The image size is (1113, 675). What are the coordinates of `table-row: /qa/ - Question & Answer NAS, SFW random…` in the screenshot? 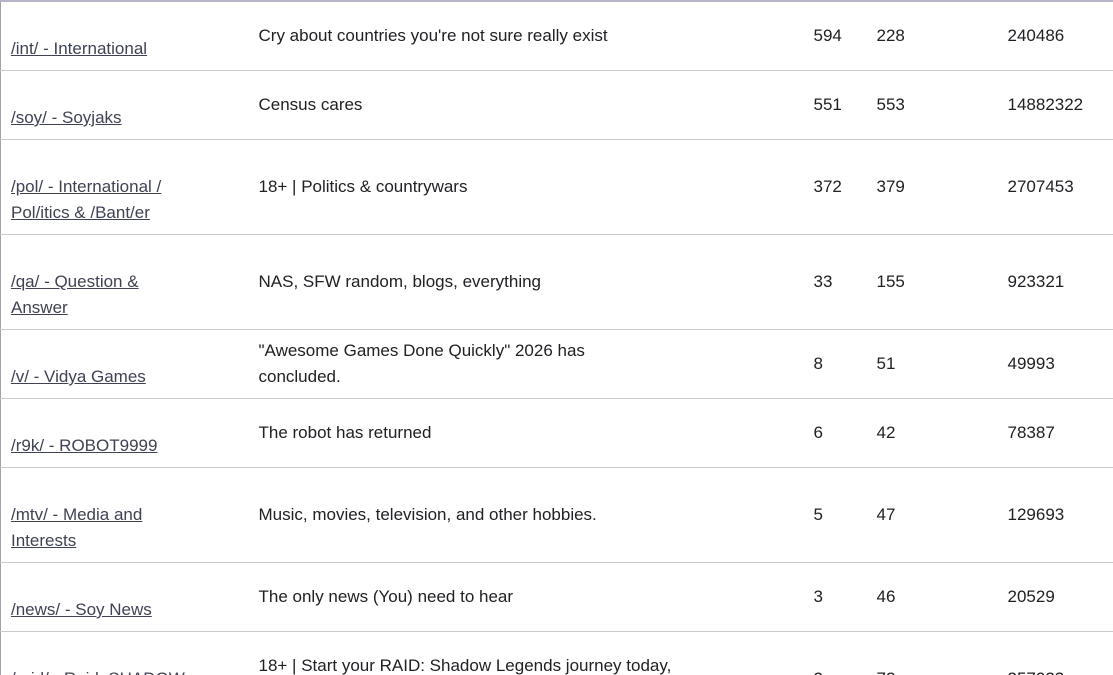 It's located at (556, 282).